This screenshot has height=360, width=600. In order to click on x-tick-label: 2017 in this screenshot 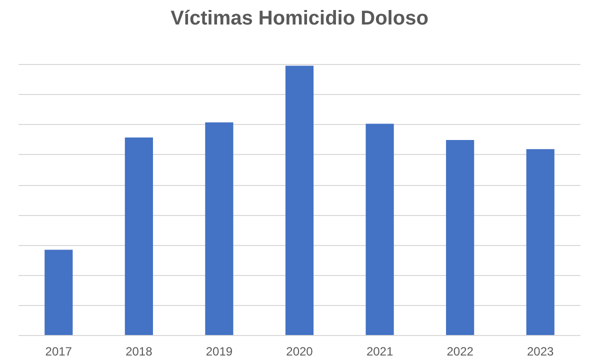, I will do `click(58, 351)`.